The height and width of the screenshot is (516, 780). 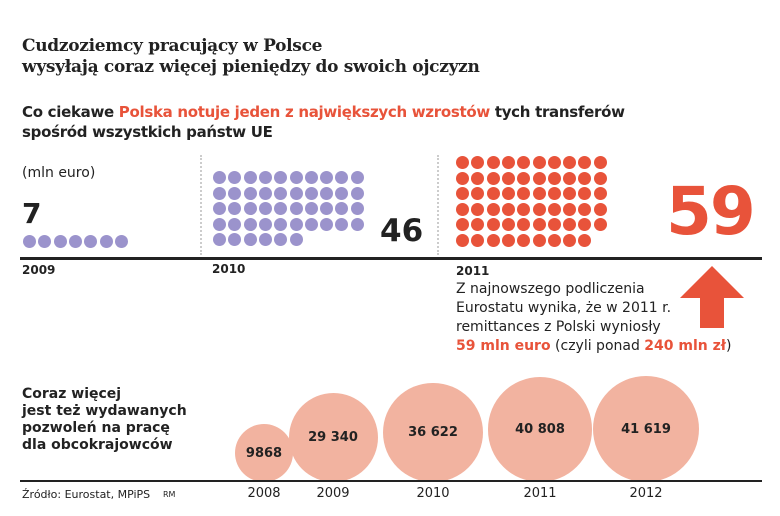 I want to click on bubble-baseline, so click(x=391, y=481).